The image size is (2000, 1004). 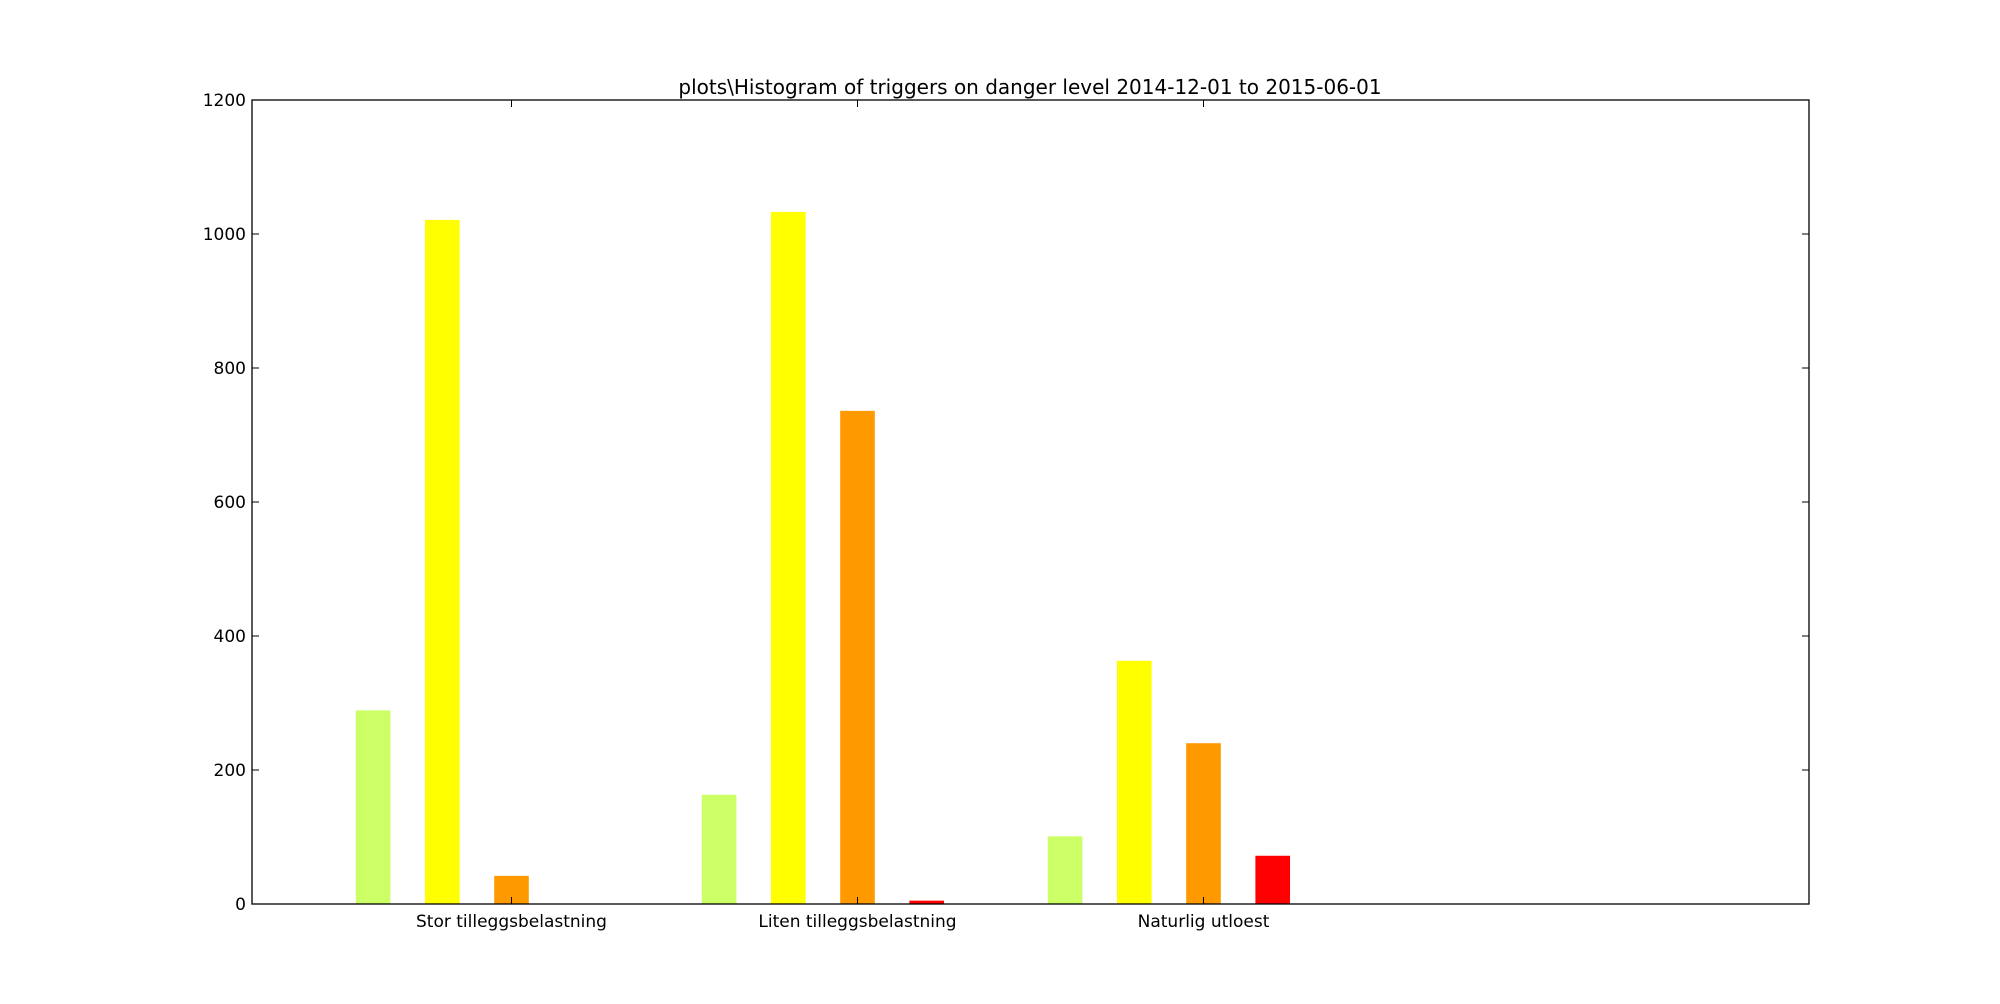 I want to click on y-tick-label: 1200, so click(x=224, y=101).